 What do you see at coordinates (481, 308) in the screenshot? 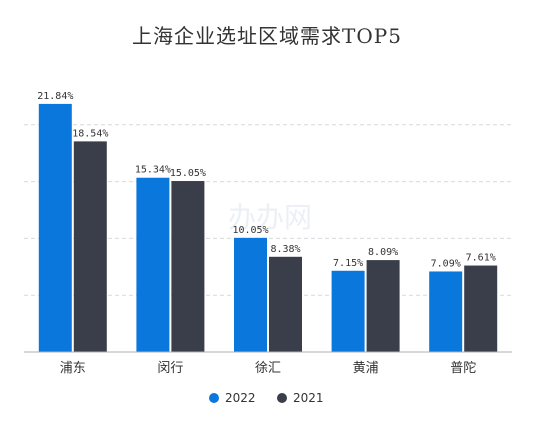
I see `bar-2021-普陀` at bounding box center [481, 308].